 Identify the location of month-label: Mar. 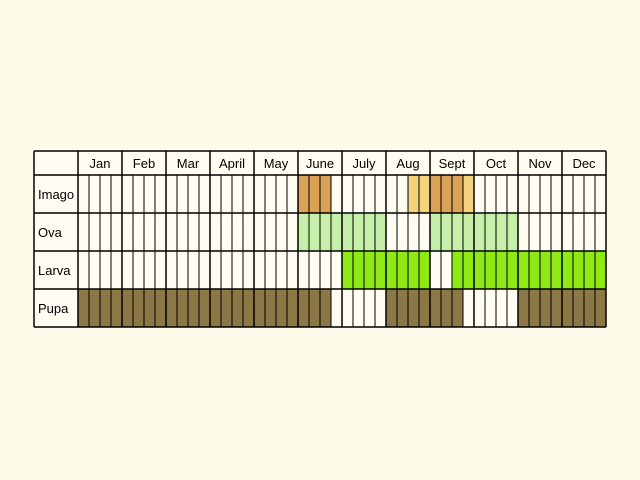
(188, 163).